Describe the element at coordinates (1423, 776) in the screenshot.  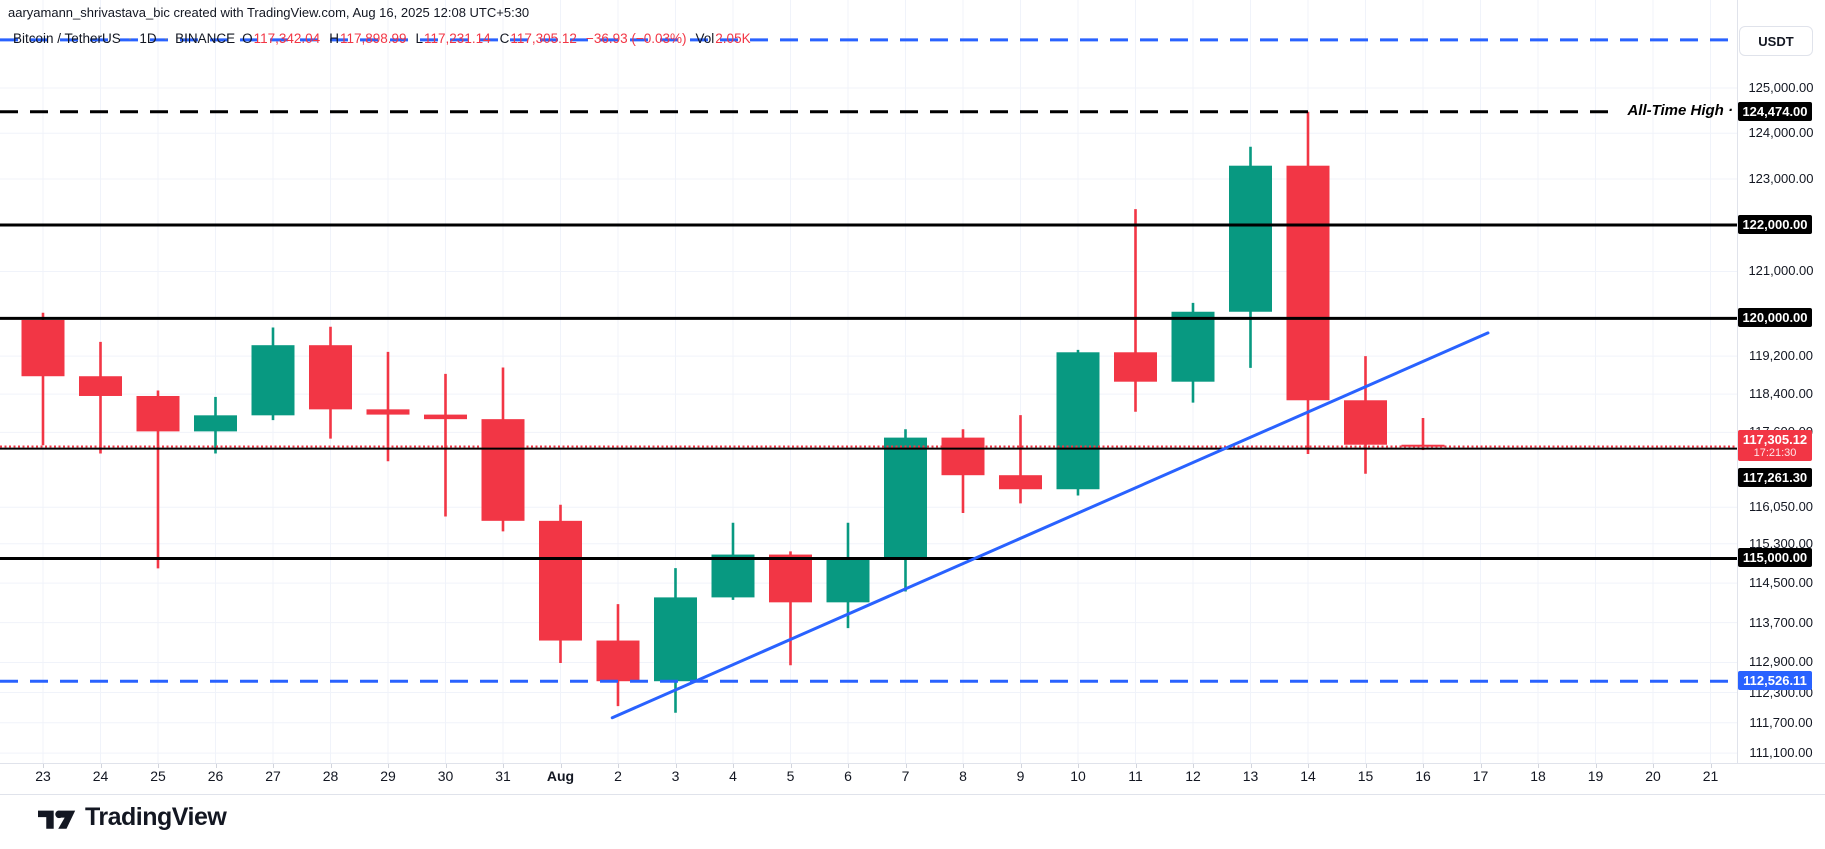
I see `x-axis-label: 16` at that location.